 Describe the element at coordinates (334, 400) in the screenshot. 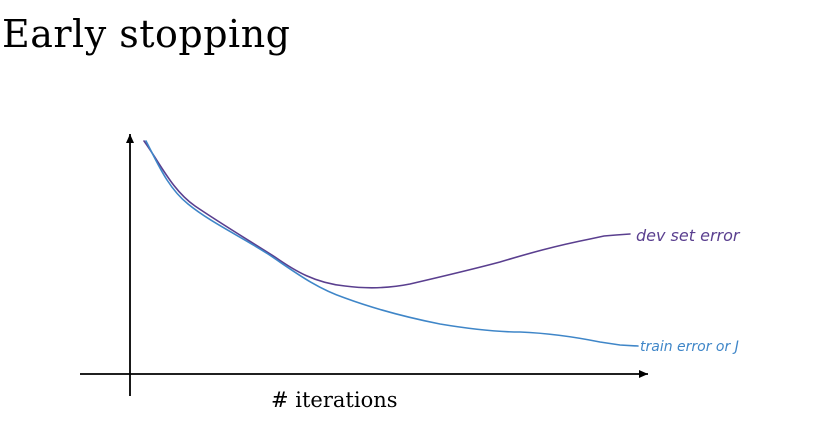

I see `x-axis-label: # iterations` at that location.